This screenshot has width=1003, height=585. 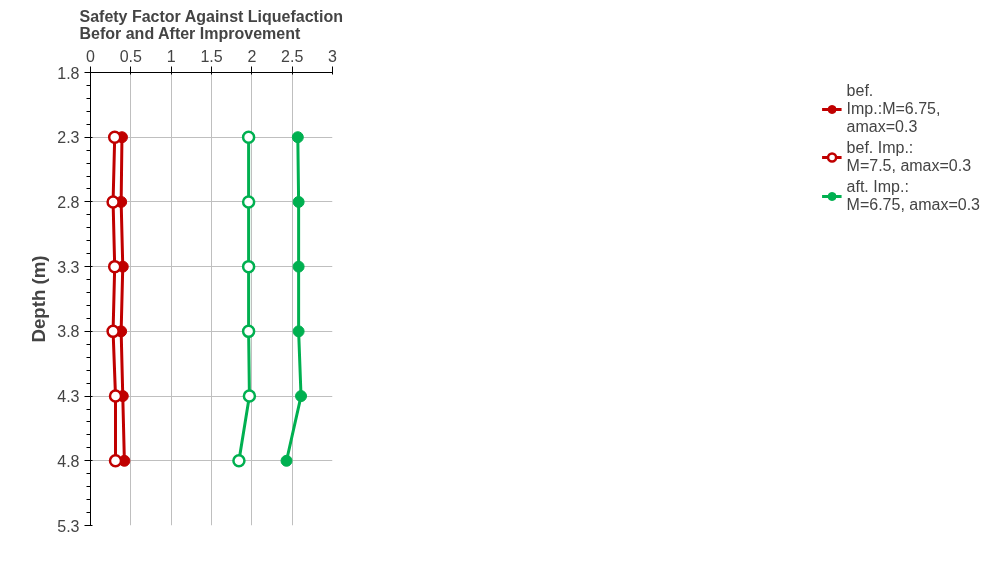 I want to click on y-axis-title: Depth (m), so click(x=39, y=299).